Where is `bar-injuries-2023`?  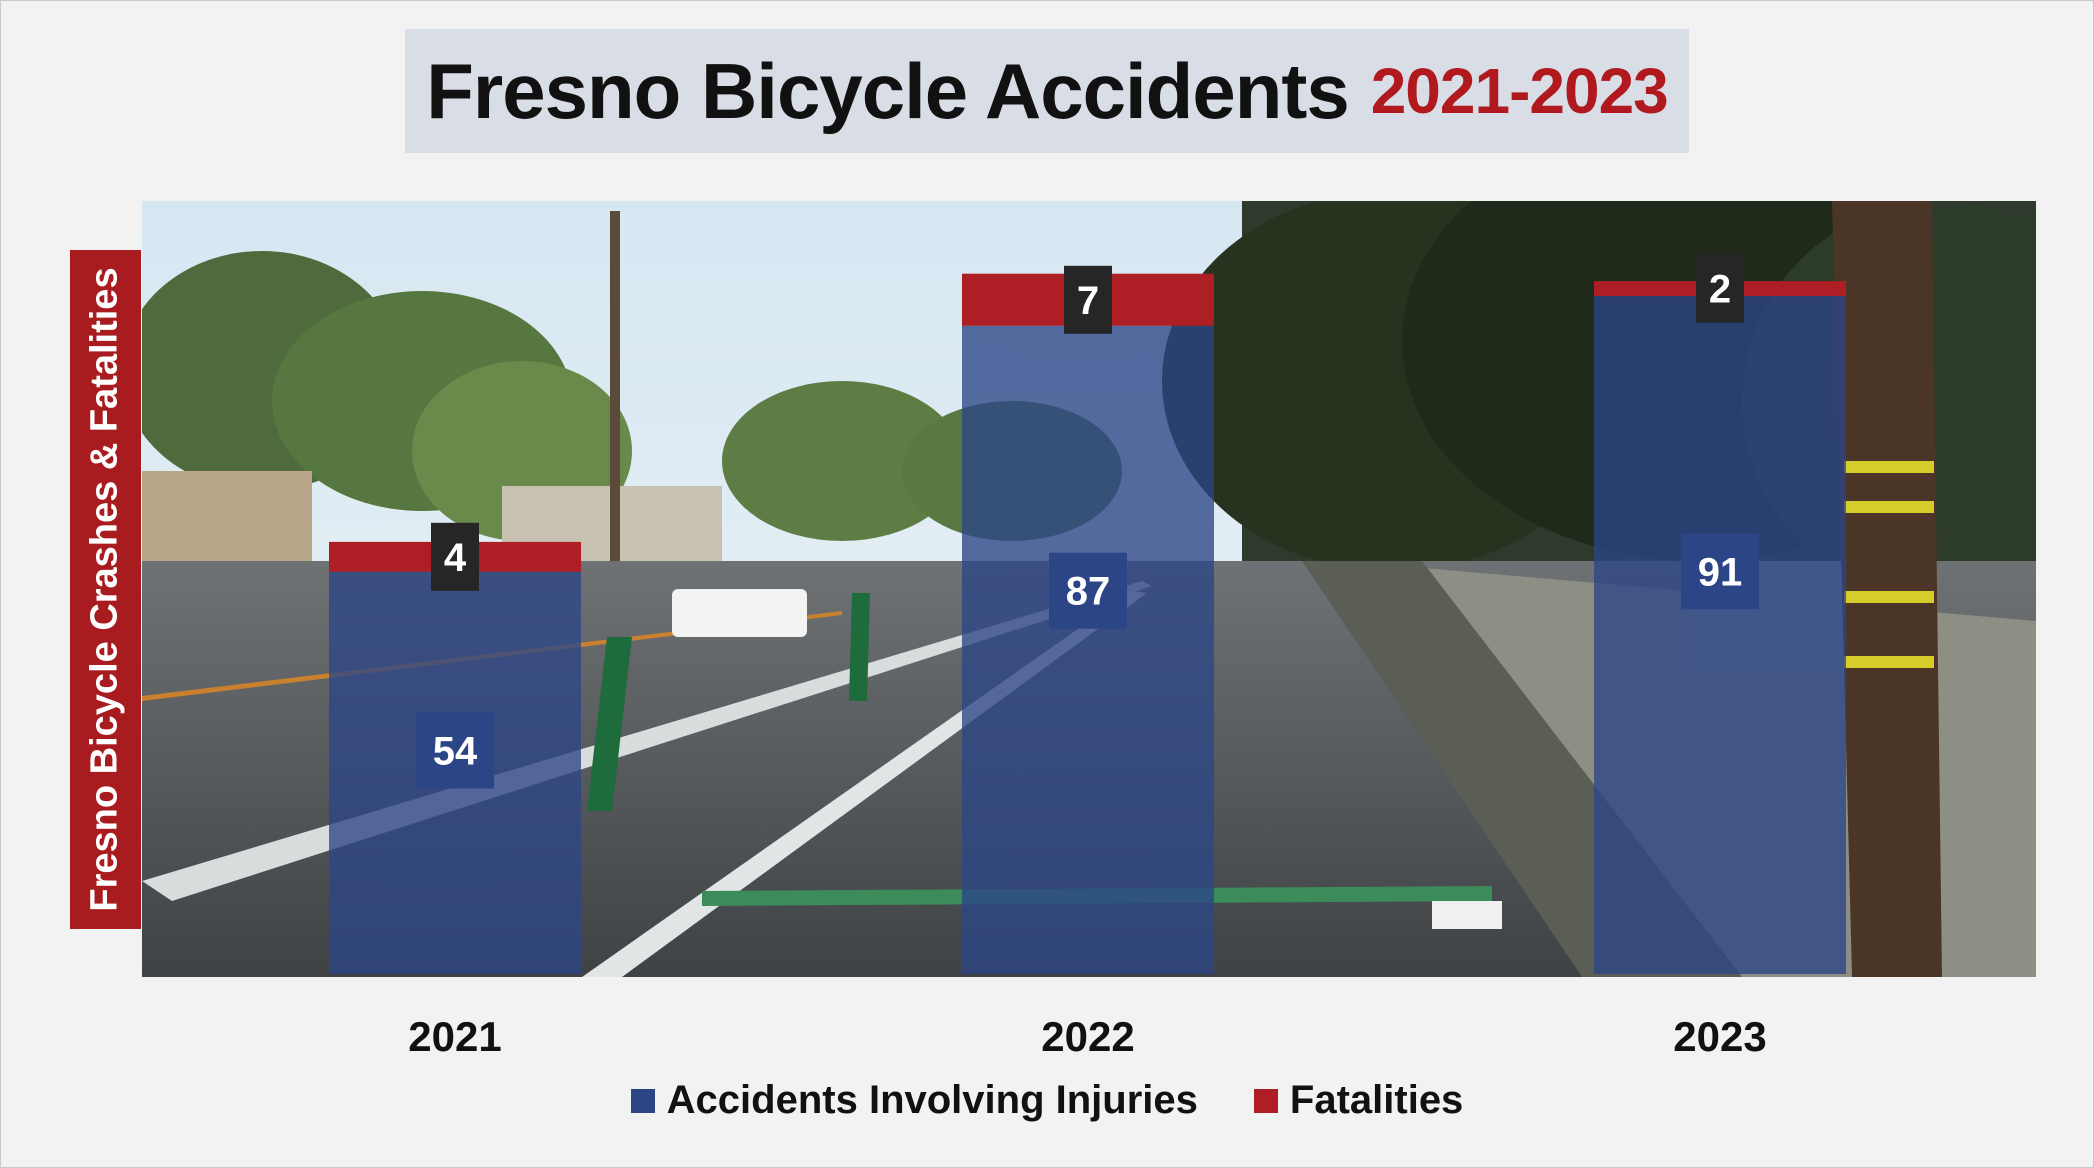 bar-injuries-2023 is located at coordinates (1720, 635).